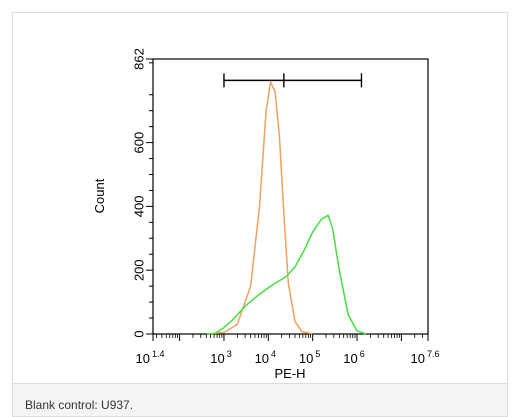 Image resolution: width=520 pixels, height=417 pixels. Describe the element at coordinates (150, 357) in the screenshot. I see `x-tick-label: 10 1.4` at that location.